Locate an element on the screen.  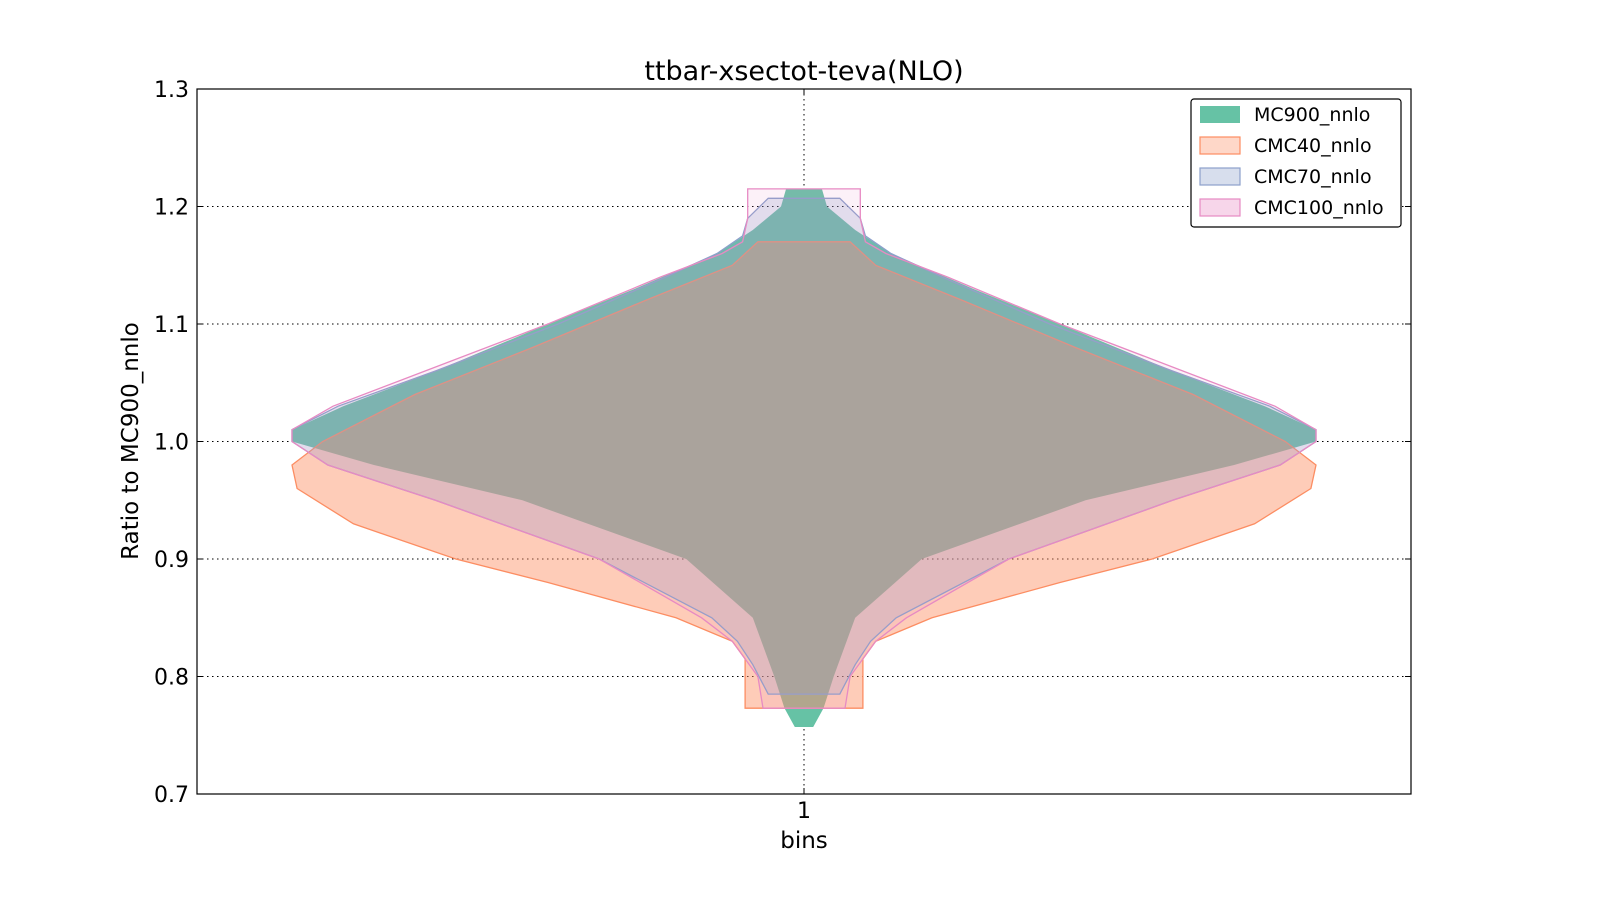
y-tick-label: 0.9 is located at coordinates (171, 560).